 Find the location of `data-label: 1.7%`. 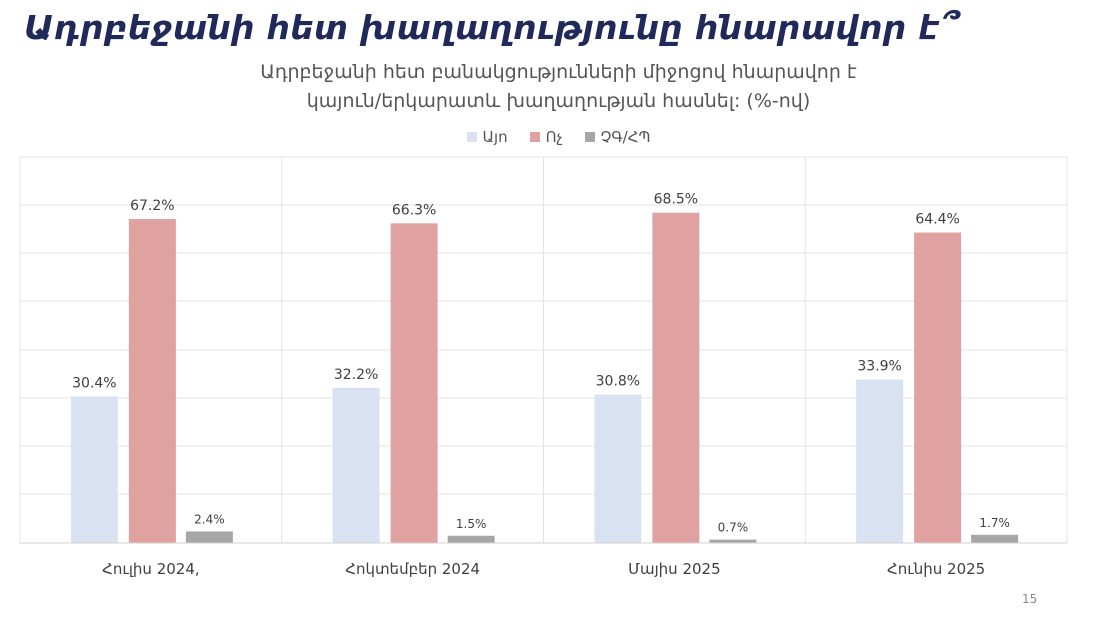

data-label: 1.7% is located at coordinates (994, 523).